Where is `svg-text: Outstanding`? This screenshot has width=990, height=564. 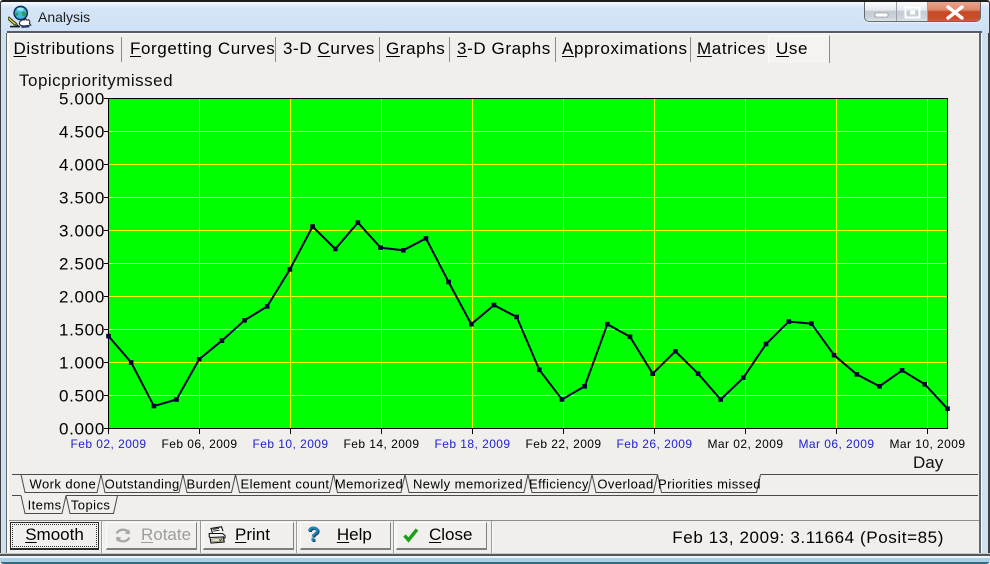 svg-text: Outstanding is located at coordinates (142, 484).